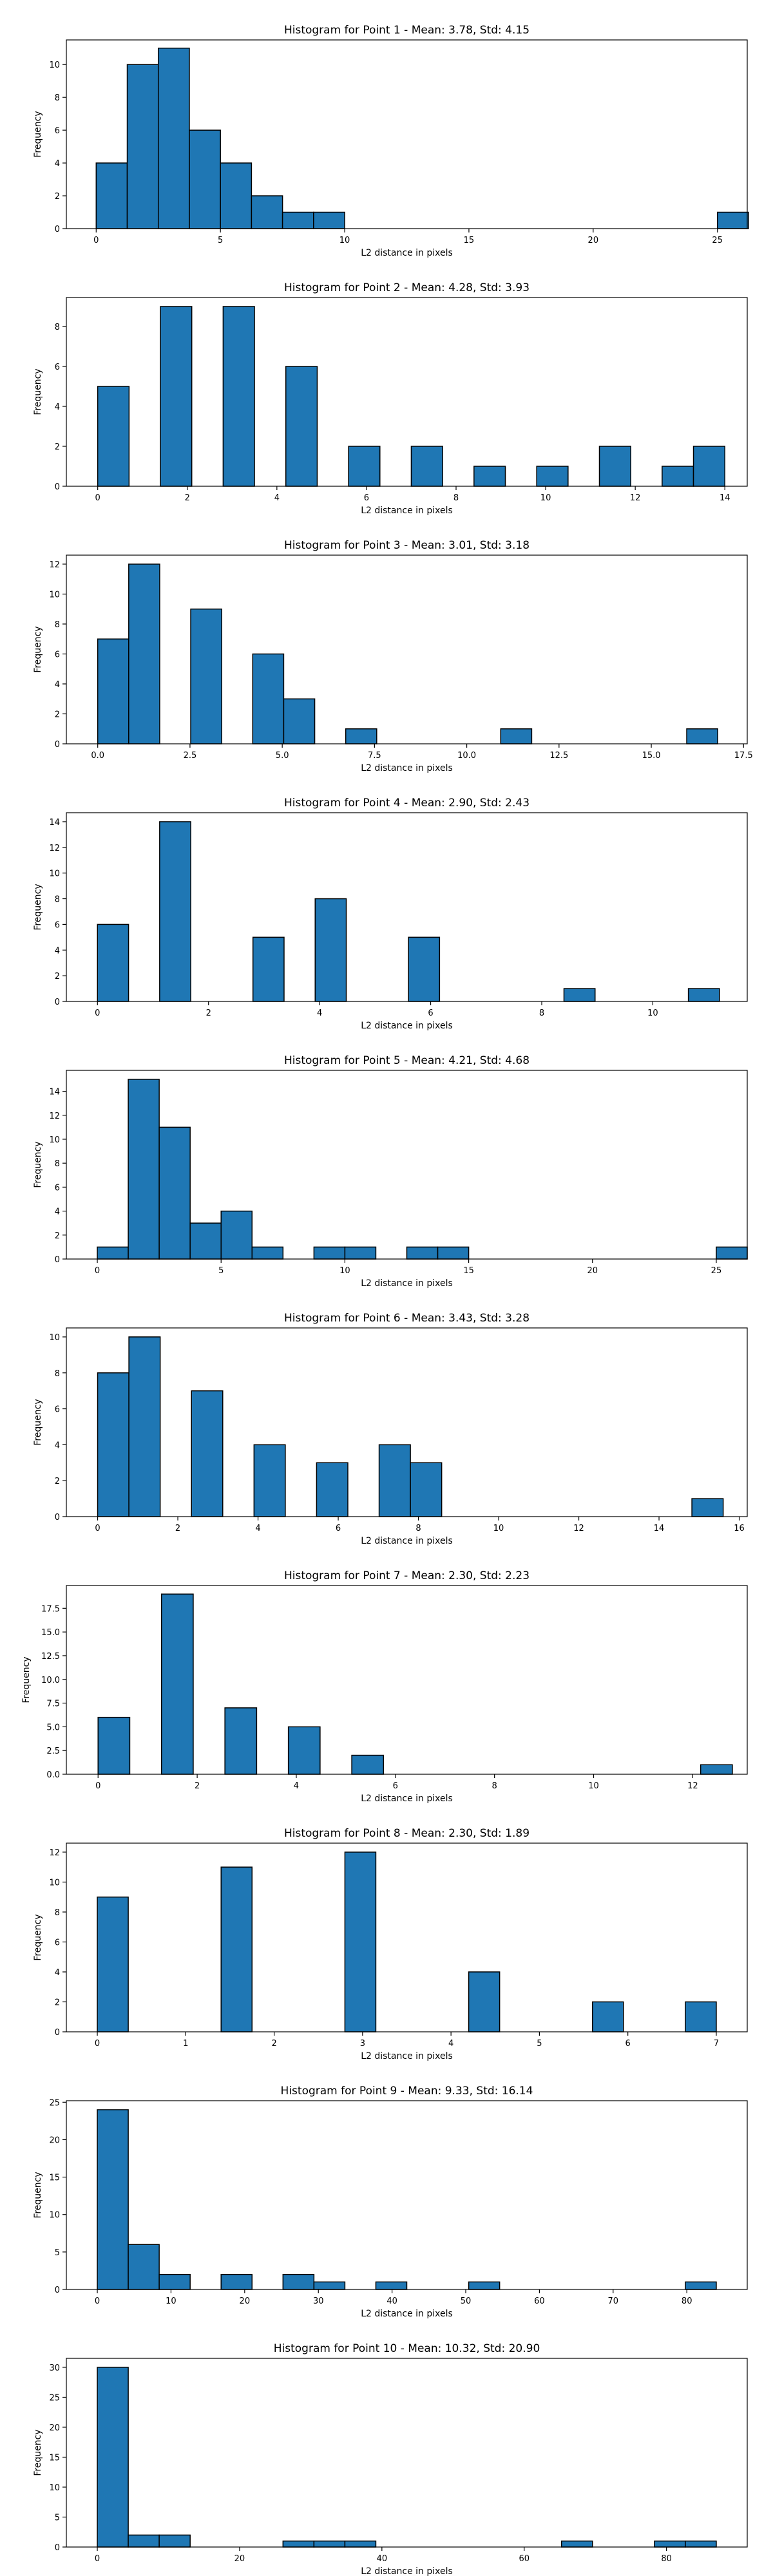 The height and width of the screenshot is (2576, 773). I want to click on x-tick-label: 4, so click(450, 2044).